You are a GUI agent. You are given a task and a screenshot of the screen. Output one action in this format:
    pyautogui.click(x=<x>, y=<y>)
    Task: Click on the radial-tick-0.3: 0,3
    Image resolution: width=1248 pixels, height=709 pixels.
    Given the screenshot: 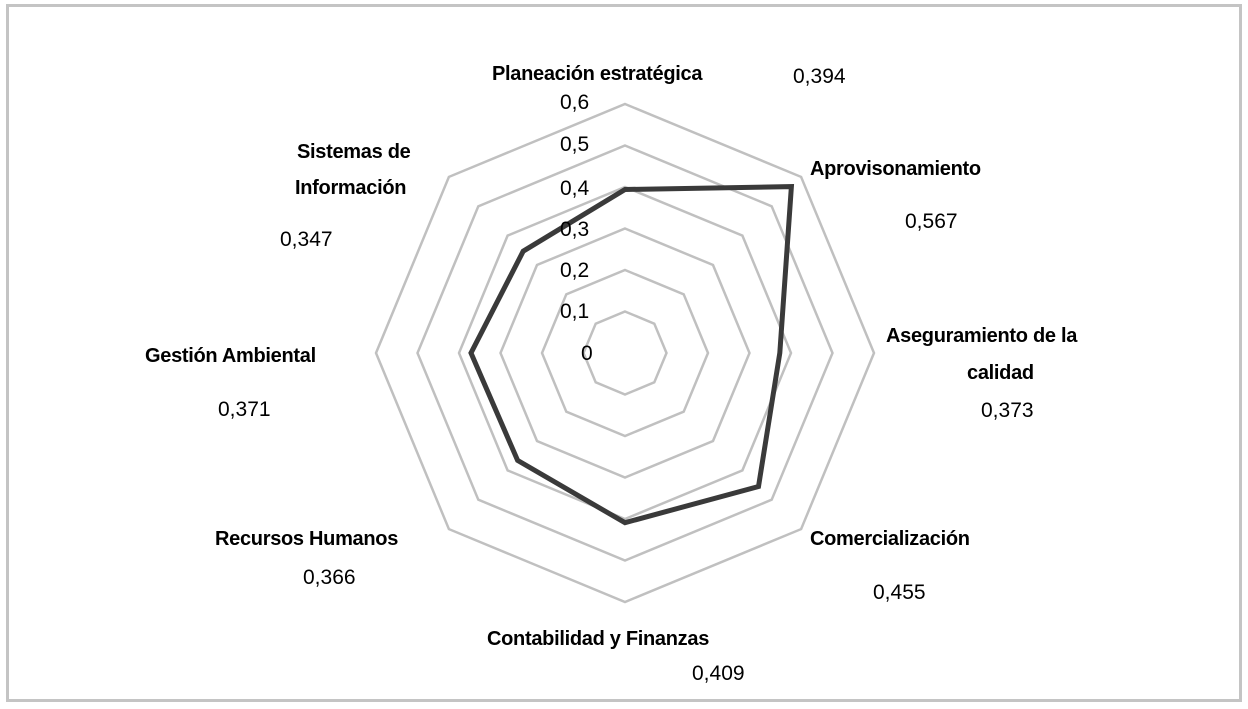 What is the action you would take?
    pyautogui.click(x=575, y=229)
    